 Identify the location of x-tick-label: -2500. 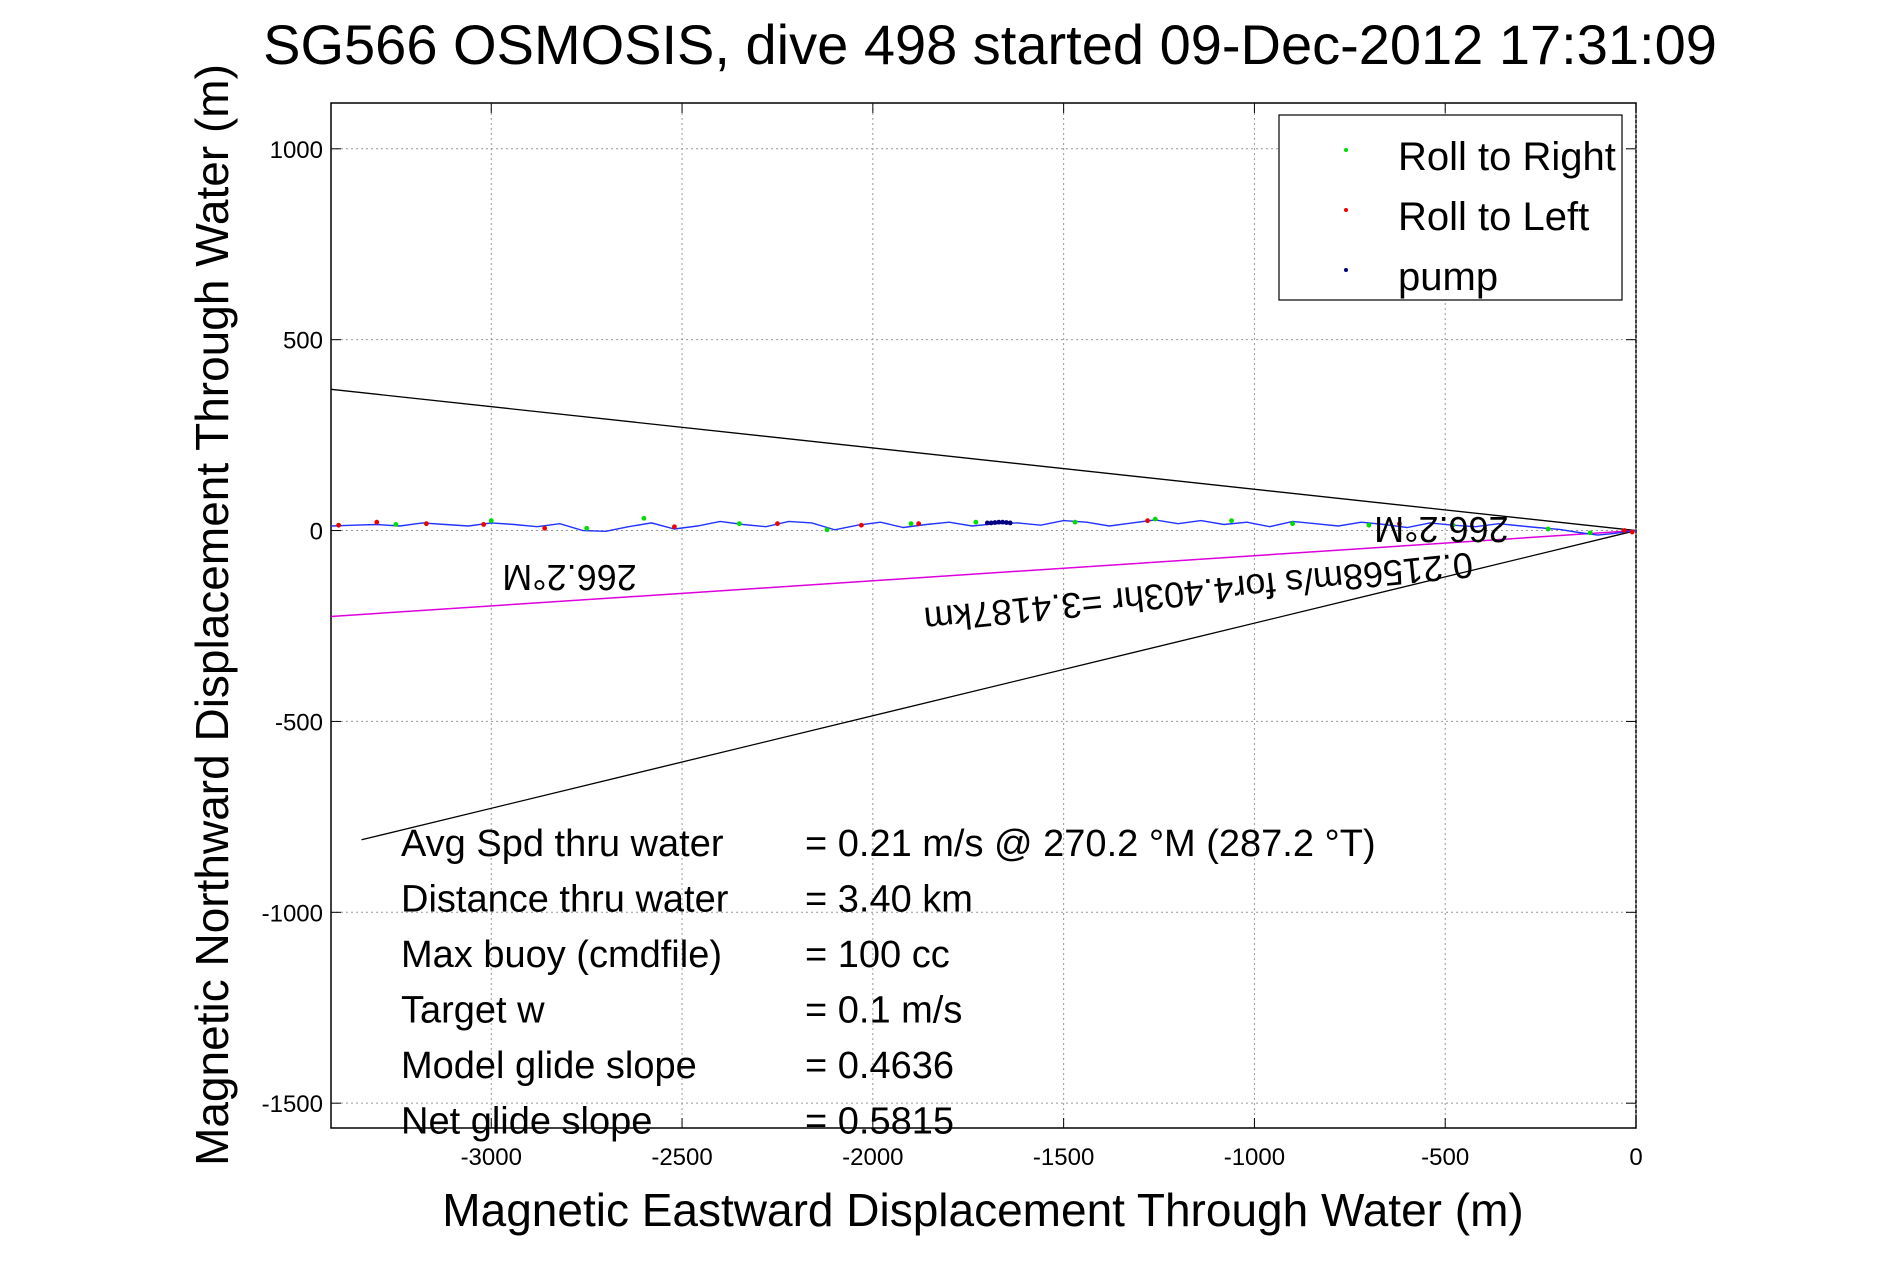
(681, 1157).